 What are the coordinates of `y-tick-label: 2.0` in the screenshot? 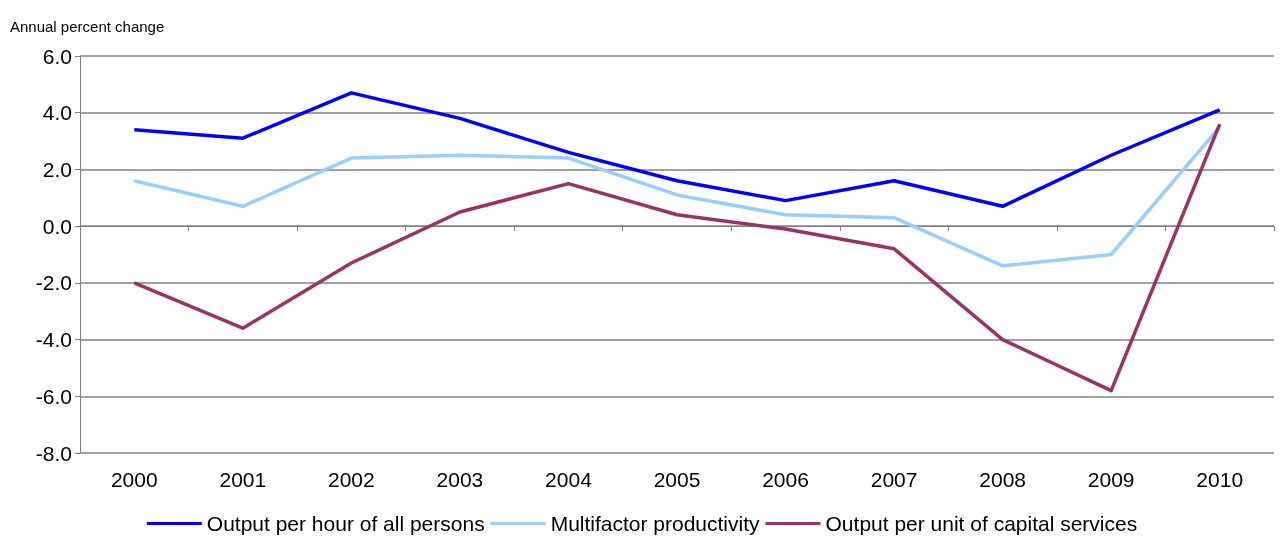 It's located at (57, 169).